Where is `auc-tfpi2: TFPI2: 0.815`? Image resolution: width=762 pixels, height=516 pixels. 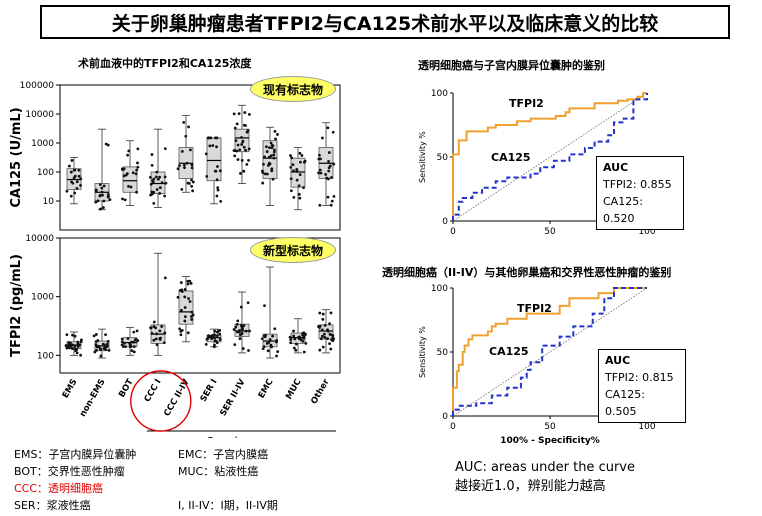 auc-tfpi2: TFPI2: 0.815 is located at coordinates (639, 377).